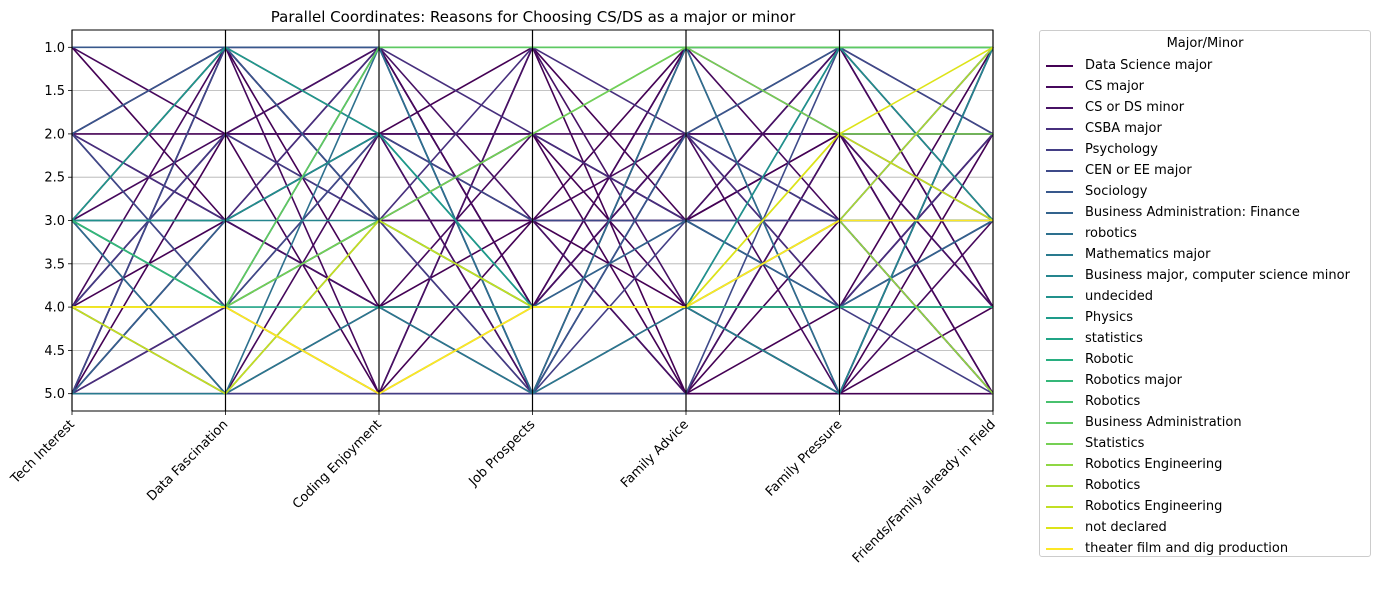 This screenshot has height=590, width=1381. What do you see at coordinates (54, 308) in the screenshot?
I see `y-tick-label: 4.0` at bounding box center [54, 308].